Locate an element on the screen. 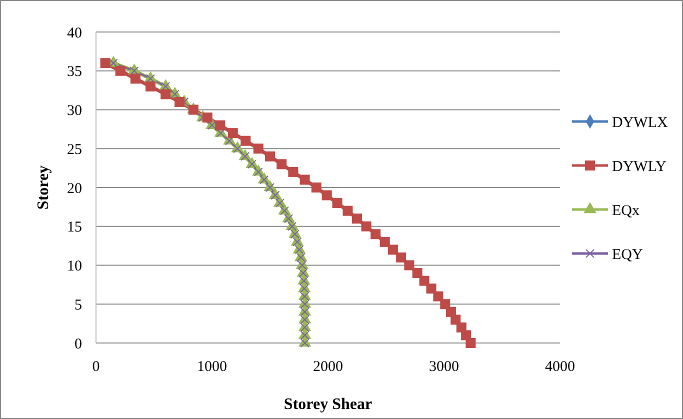  y-tick-label: 15 is located at coordinates (74, 228).